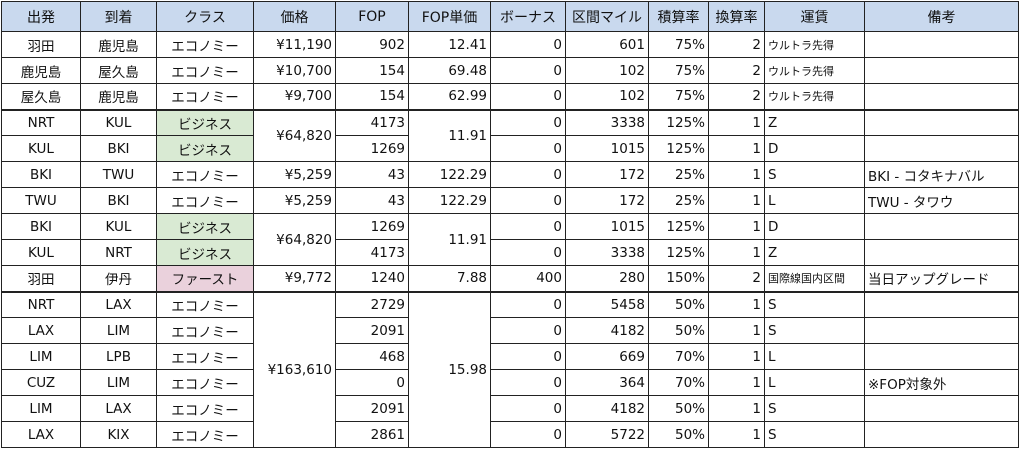  I want to click on cell-miles: 280, so click(607, 278).